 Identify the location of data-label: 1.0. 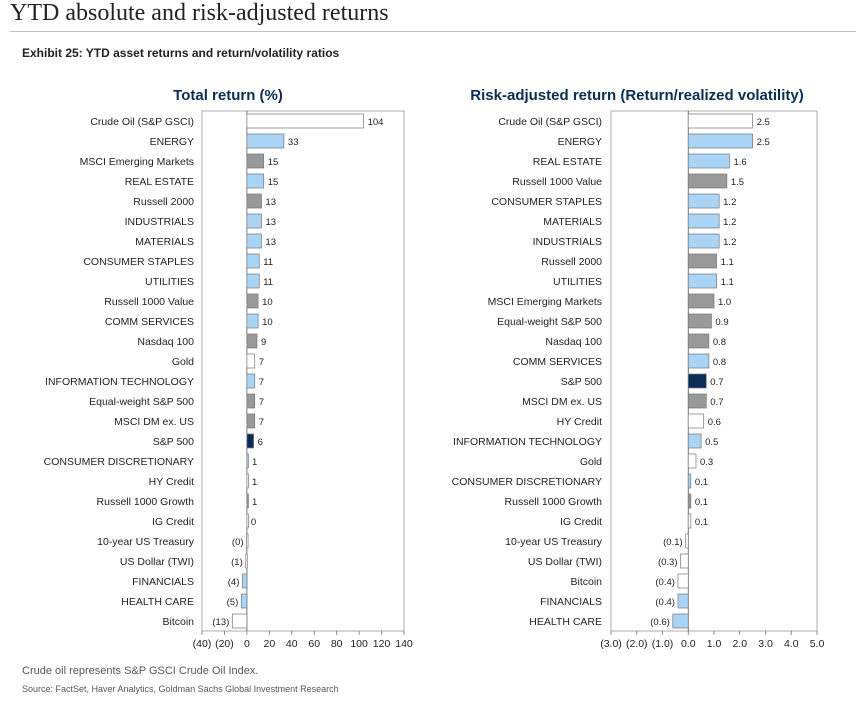
(724, 302).